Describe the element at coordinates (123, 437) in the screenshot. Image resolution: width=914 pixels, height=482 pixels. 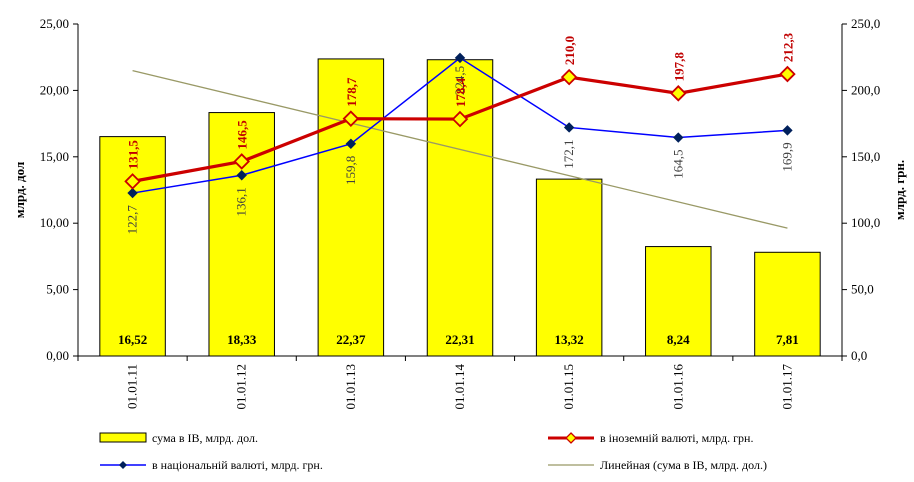
I see `legend-swatch-bars` at that location.